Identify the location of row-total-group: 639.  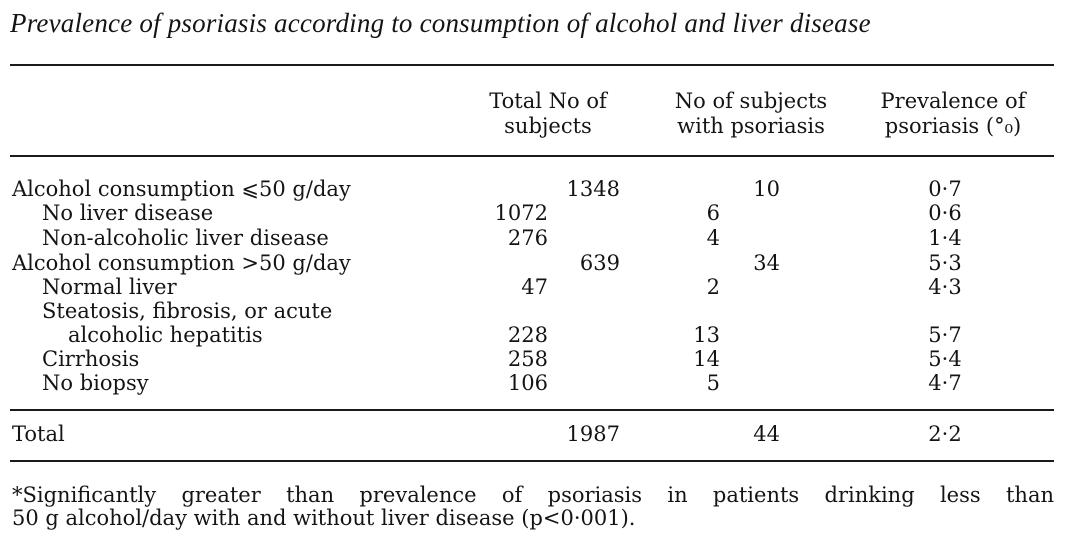
(599, 263).